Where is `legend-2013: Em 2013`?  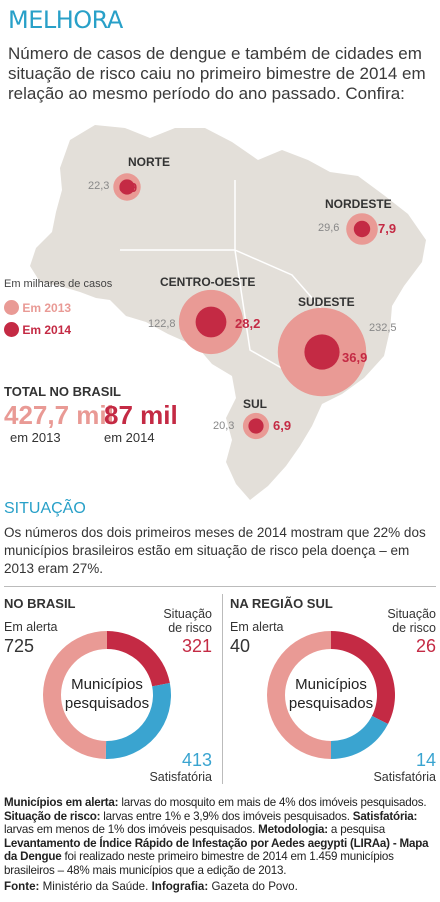
legend-2013: Em 2013 is located at coordinates (37, 307).